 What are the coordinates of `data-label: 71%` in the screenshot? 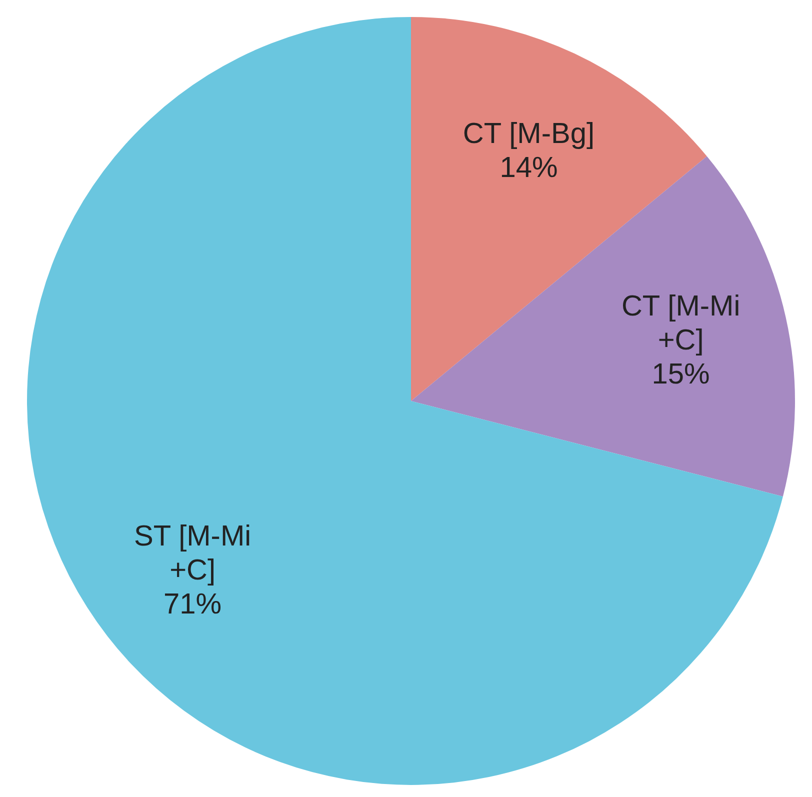 It's located at (193, 604).